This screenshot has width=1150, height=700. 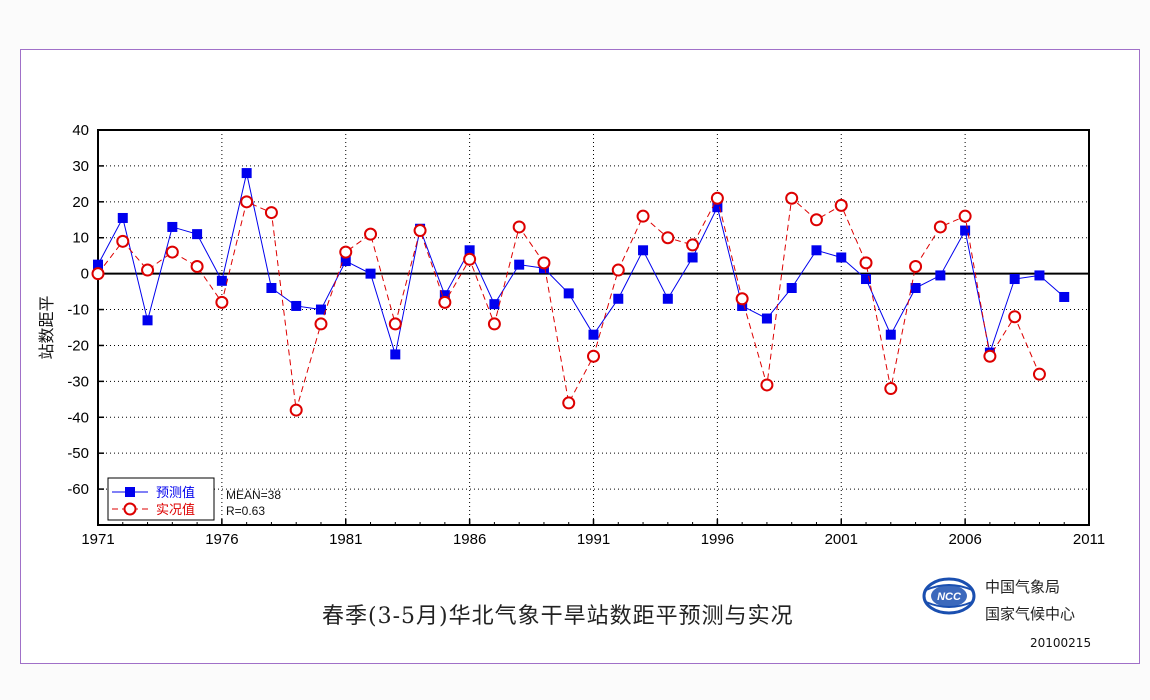 I want to click on y-tick-label: -50, so click(x=78, y=453).